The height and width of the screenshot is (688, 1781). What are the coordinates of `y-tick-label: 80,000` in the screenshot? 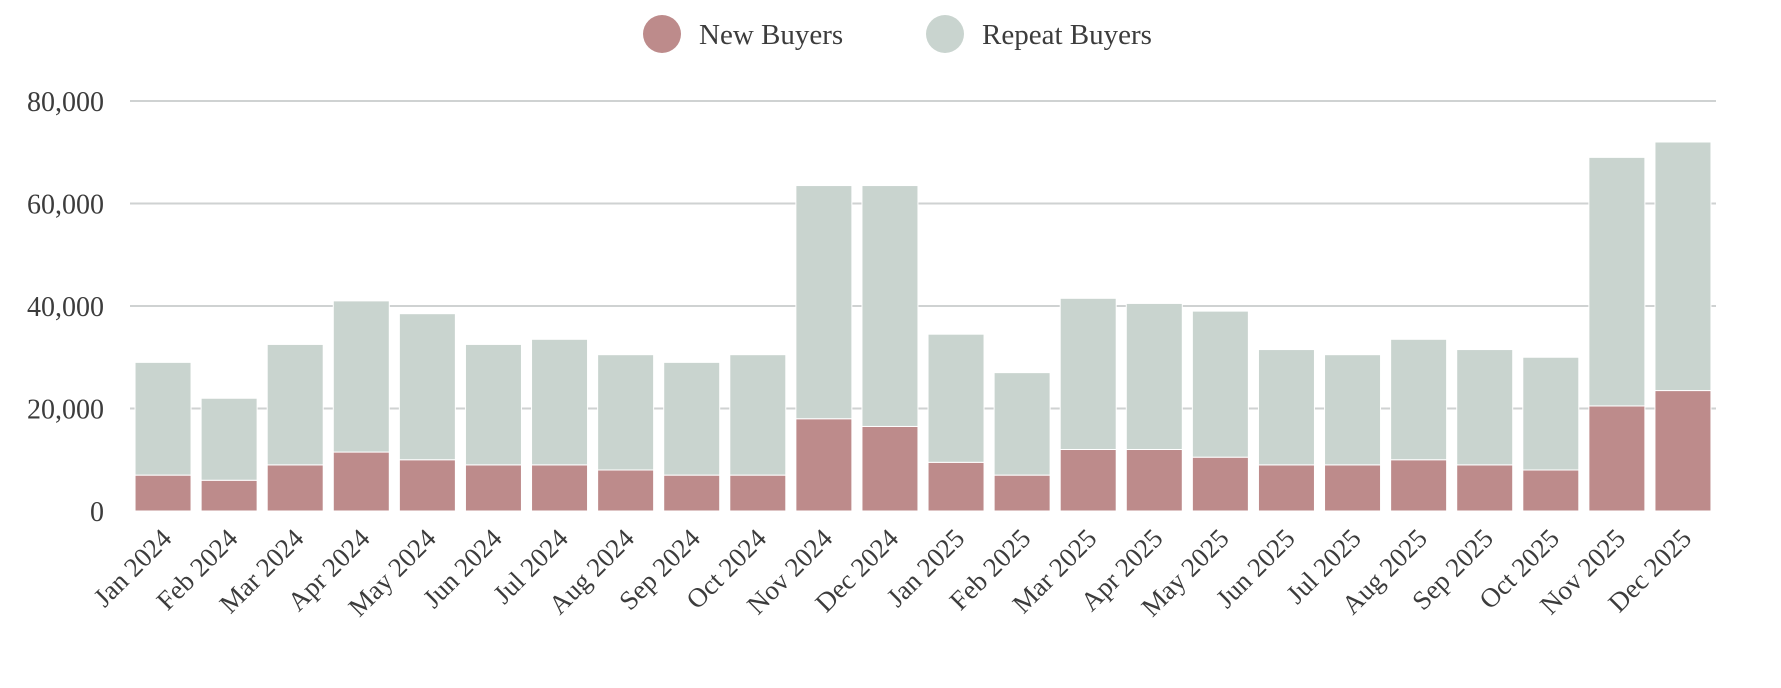 It's located at (65, 102).